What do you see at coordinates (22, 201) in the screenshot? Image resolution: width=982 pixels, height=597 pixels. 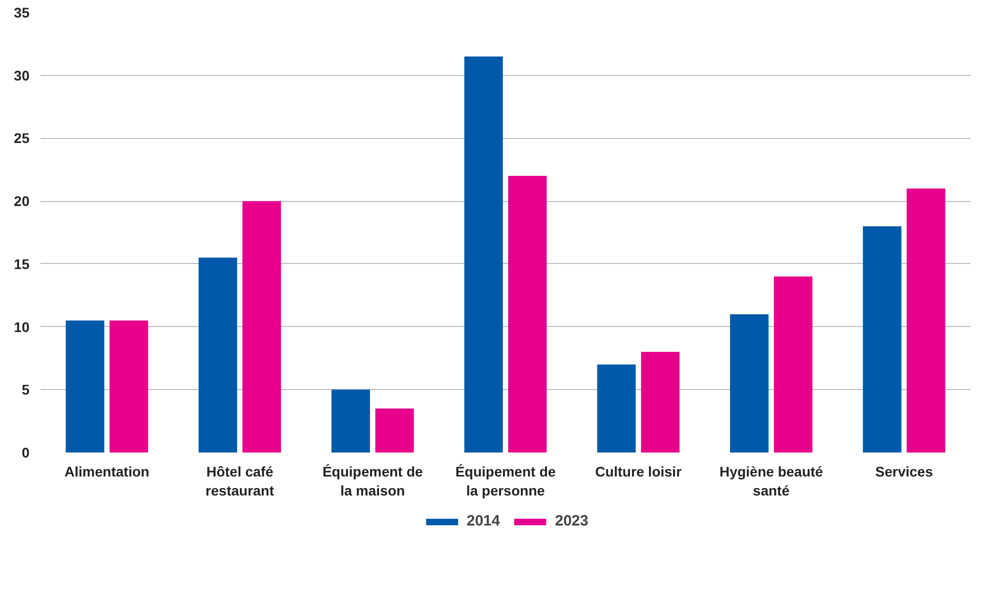 I see `y-tick-label: 20` at bounding box center [22, 201].